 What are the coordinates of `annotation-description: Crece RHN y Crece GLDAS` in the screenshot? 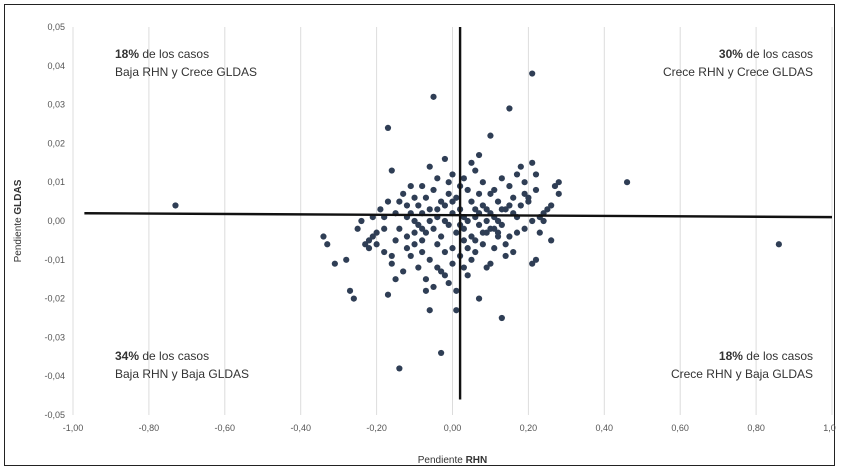 It's located at (738, 72).